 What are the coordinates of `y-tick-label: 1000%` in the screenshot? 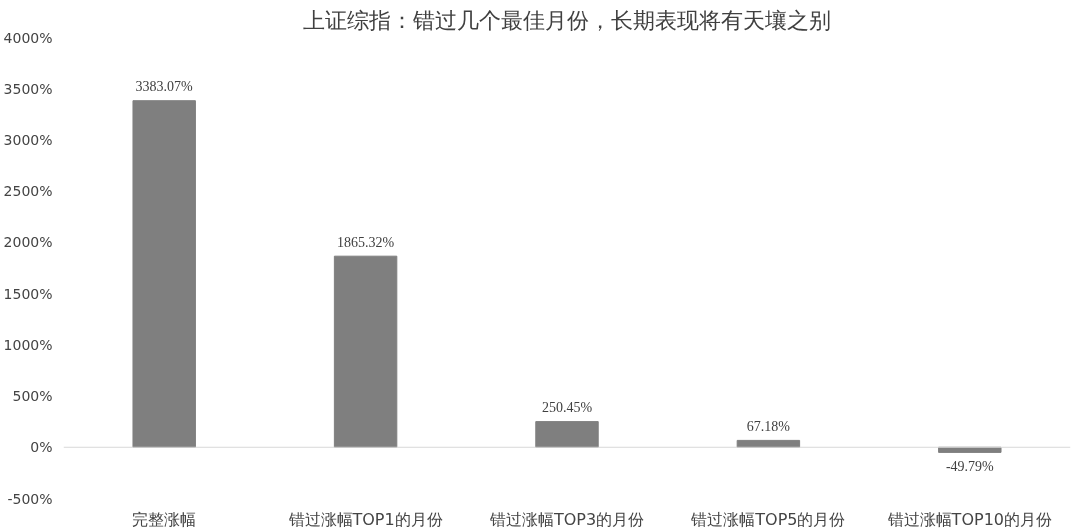 It's located at (28, 344).